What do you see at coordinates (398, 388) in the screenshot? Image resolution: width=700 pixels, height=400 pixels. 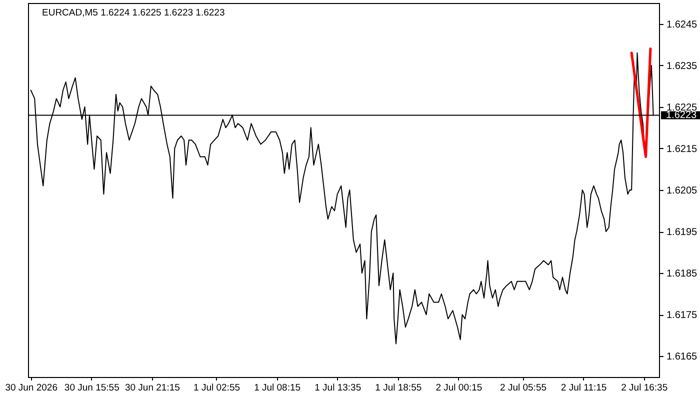 I see `x-tick-label: 1 Jul 18:55` at bounding box center [398, 388].